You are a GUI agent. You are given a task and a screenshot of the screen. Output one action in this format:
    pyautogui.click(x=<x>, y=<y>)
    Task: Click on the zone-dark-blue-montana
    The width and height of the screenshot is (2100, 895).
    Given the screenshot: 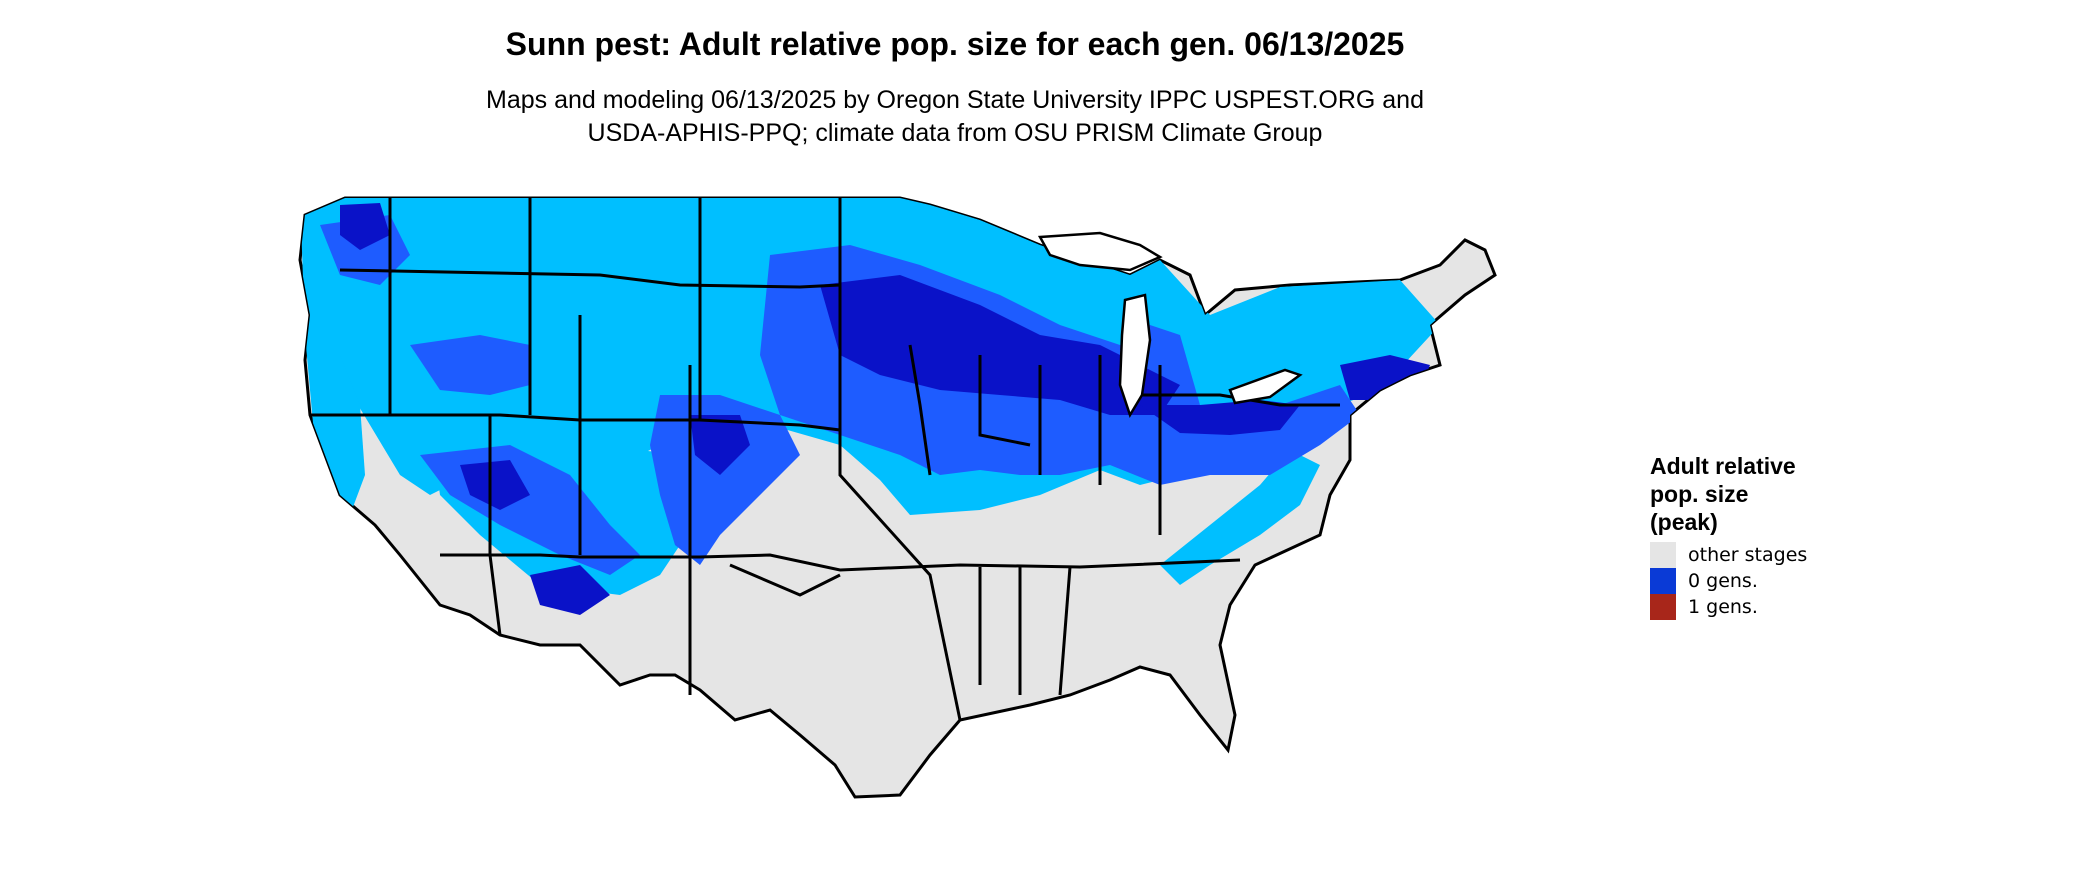 What is the action you would take?
    pyautogui.click(x=365, y=226)
    